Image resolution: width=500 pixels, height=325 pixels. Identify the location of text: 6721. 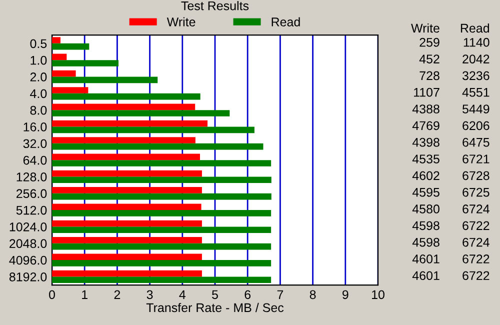
(476, 159).